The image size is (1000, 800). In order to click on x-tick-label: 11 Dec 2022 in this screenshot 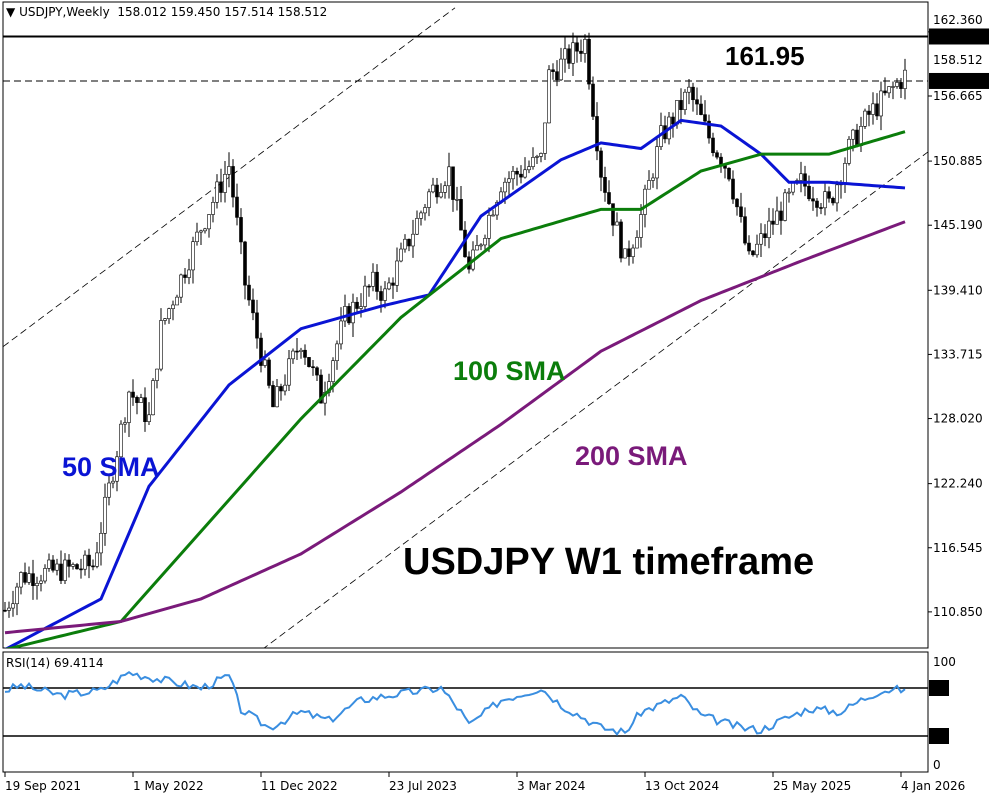, I will do `click(299, 786)`.